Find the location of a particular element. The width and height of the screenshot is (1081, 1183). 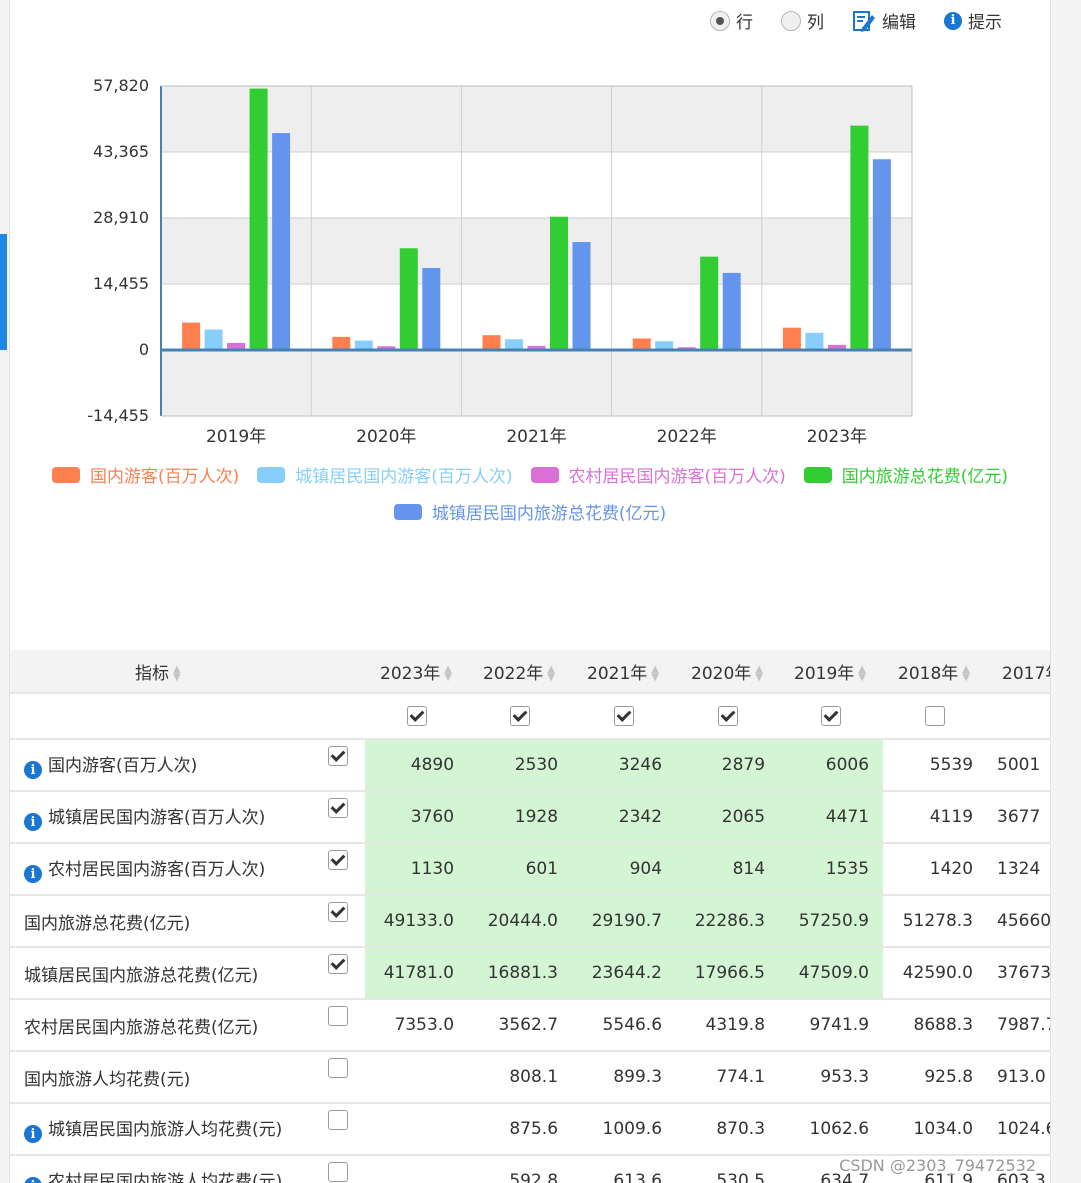

row-label: 城镇居民国内旅游人均花费(元) is located at coordinates (165, 1129).